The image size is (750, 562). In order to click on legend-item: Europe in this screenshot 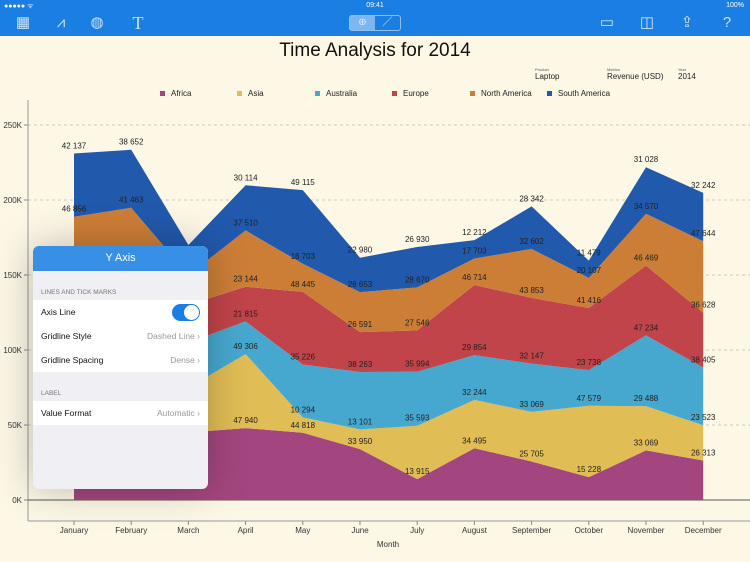, I will do `click(410, 93)`.